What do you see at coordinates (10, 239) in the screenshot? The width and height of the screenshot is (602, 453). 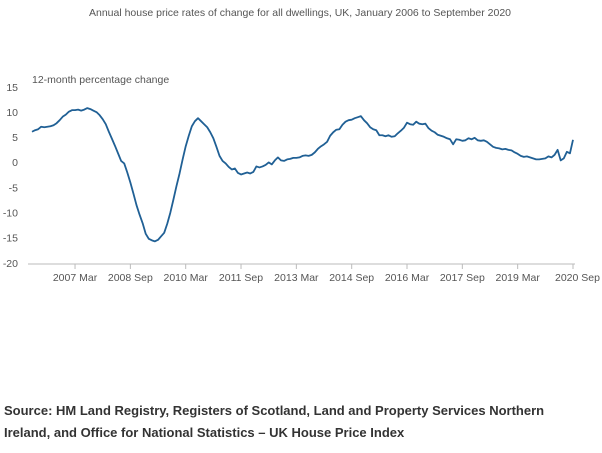 I see `y-tick-label: -15` at bounding box center [10, 239].